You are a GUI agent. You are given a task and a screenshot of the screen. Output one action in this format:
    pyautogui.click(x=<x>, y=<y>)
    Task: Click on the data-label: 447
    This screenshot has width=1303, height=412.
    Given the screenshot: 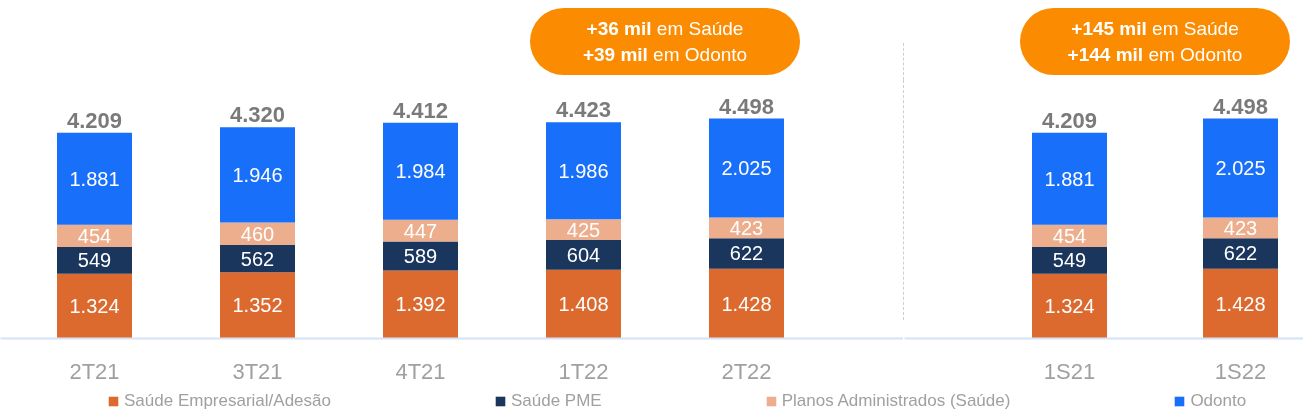 What is the action you would take?
    pyautogui.click(x=420, y=230)
    